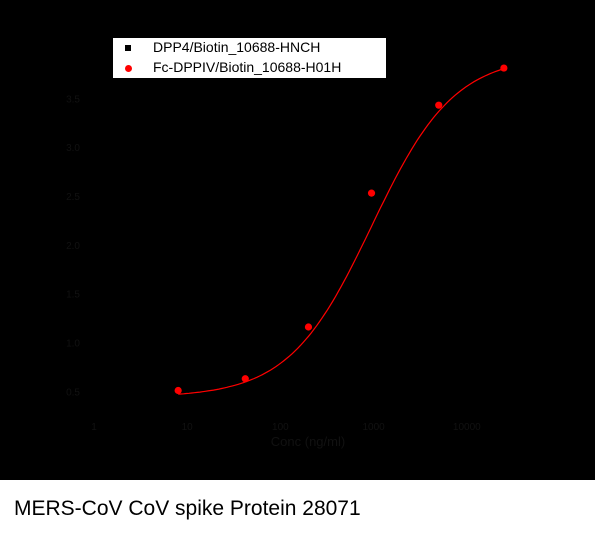 This screenshot has height=535, width=595. Describe the element at coordinates (73, 197) in the screenshot. I see `y-tick-label: 2.5` at that location.